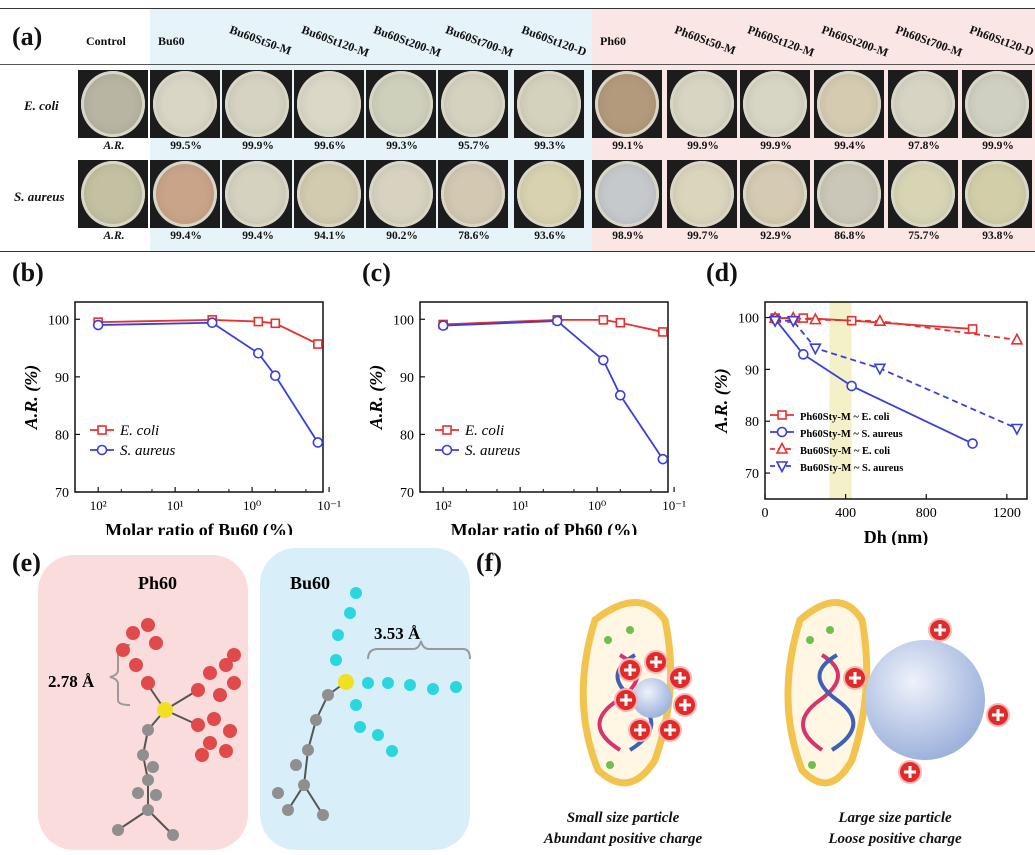 This screenshot has height=855, width=1035. I want to click on antibacterial-rate-value: 75.7%, so click(924, 236).